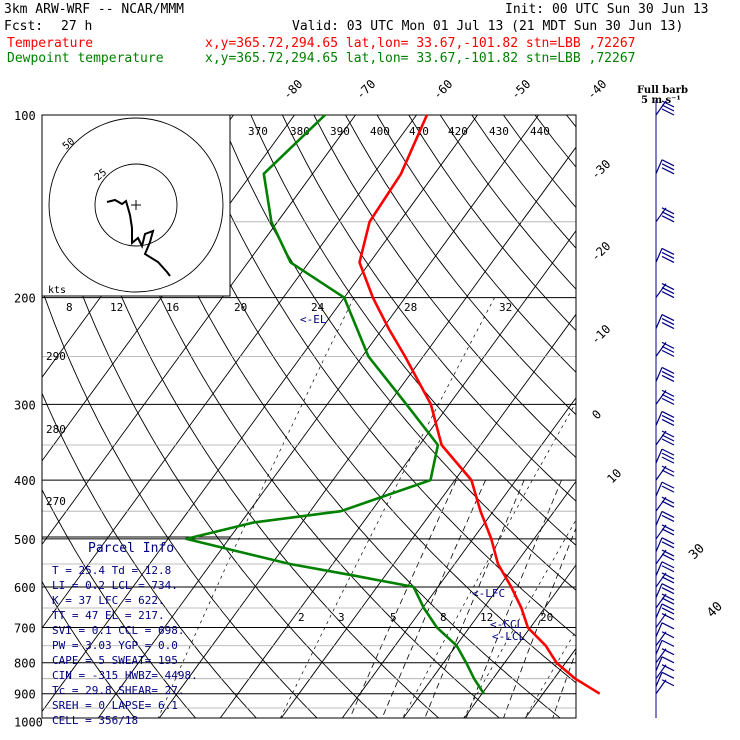 This screenshot has height=740, width=740. Describe the element at coordinates (596, 89) in the screenshot. I see `isotherm-label: -40` at that location.